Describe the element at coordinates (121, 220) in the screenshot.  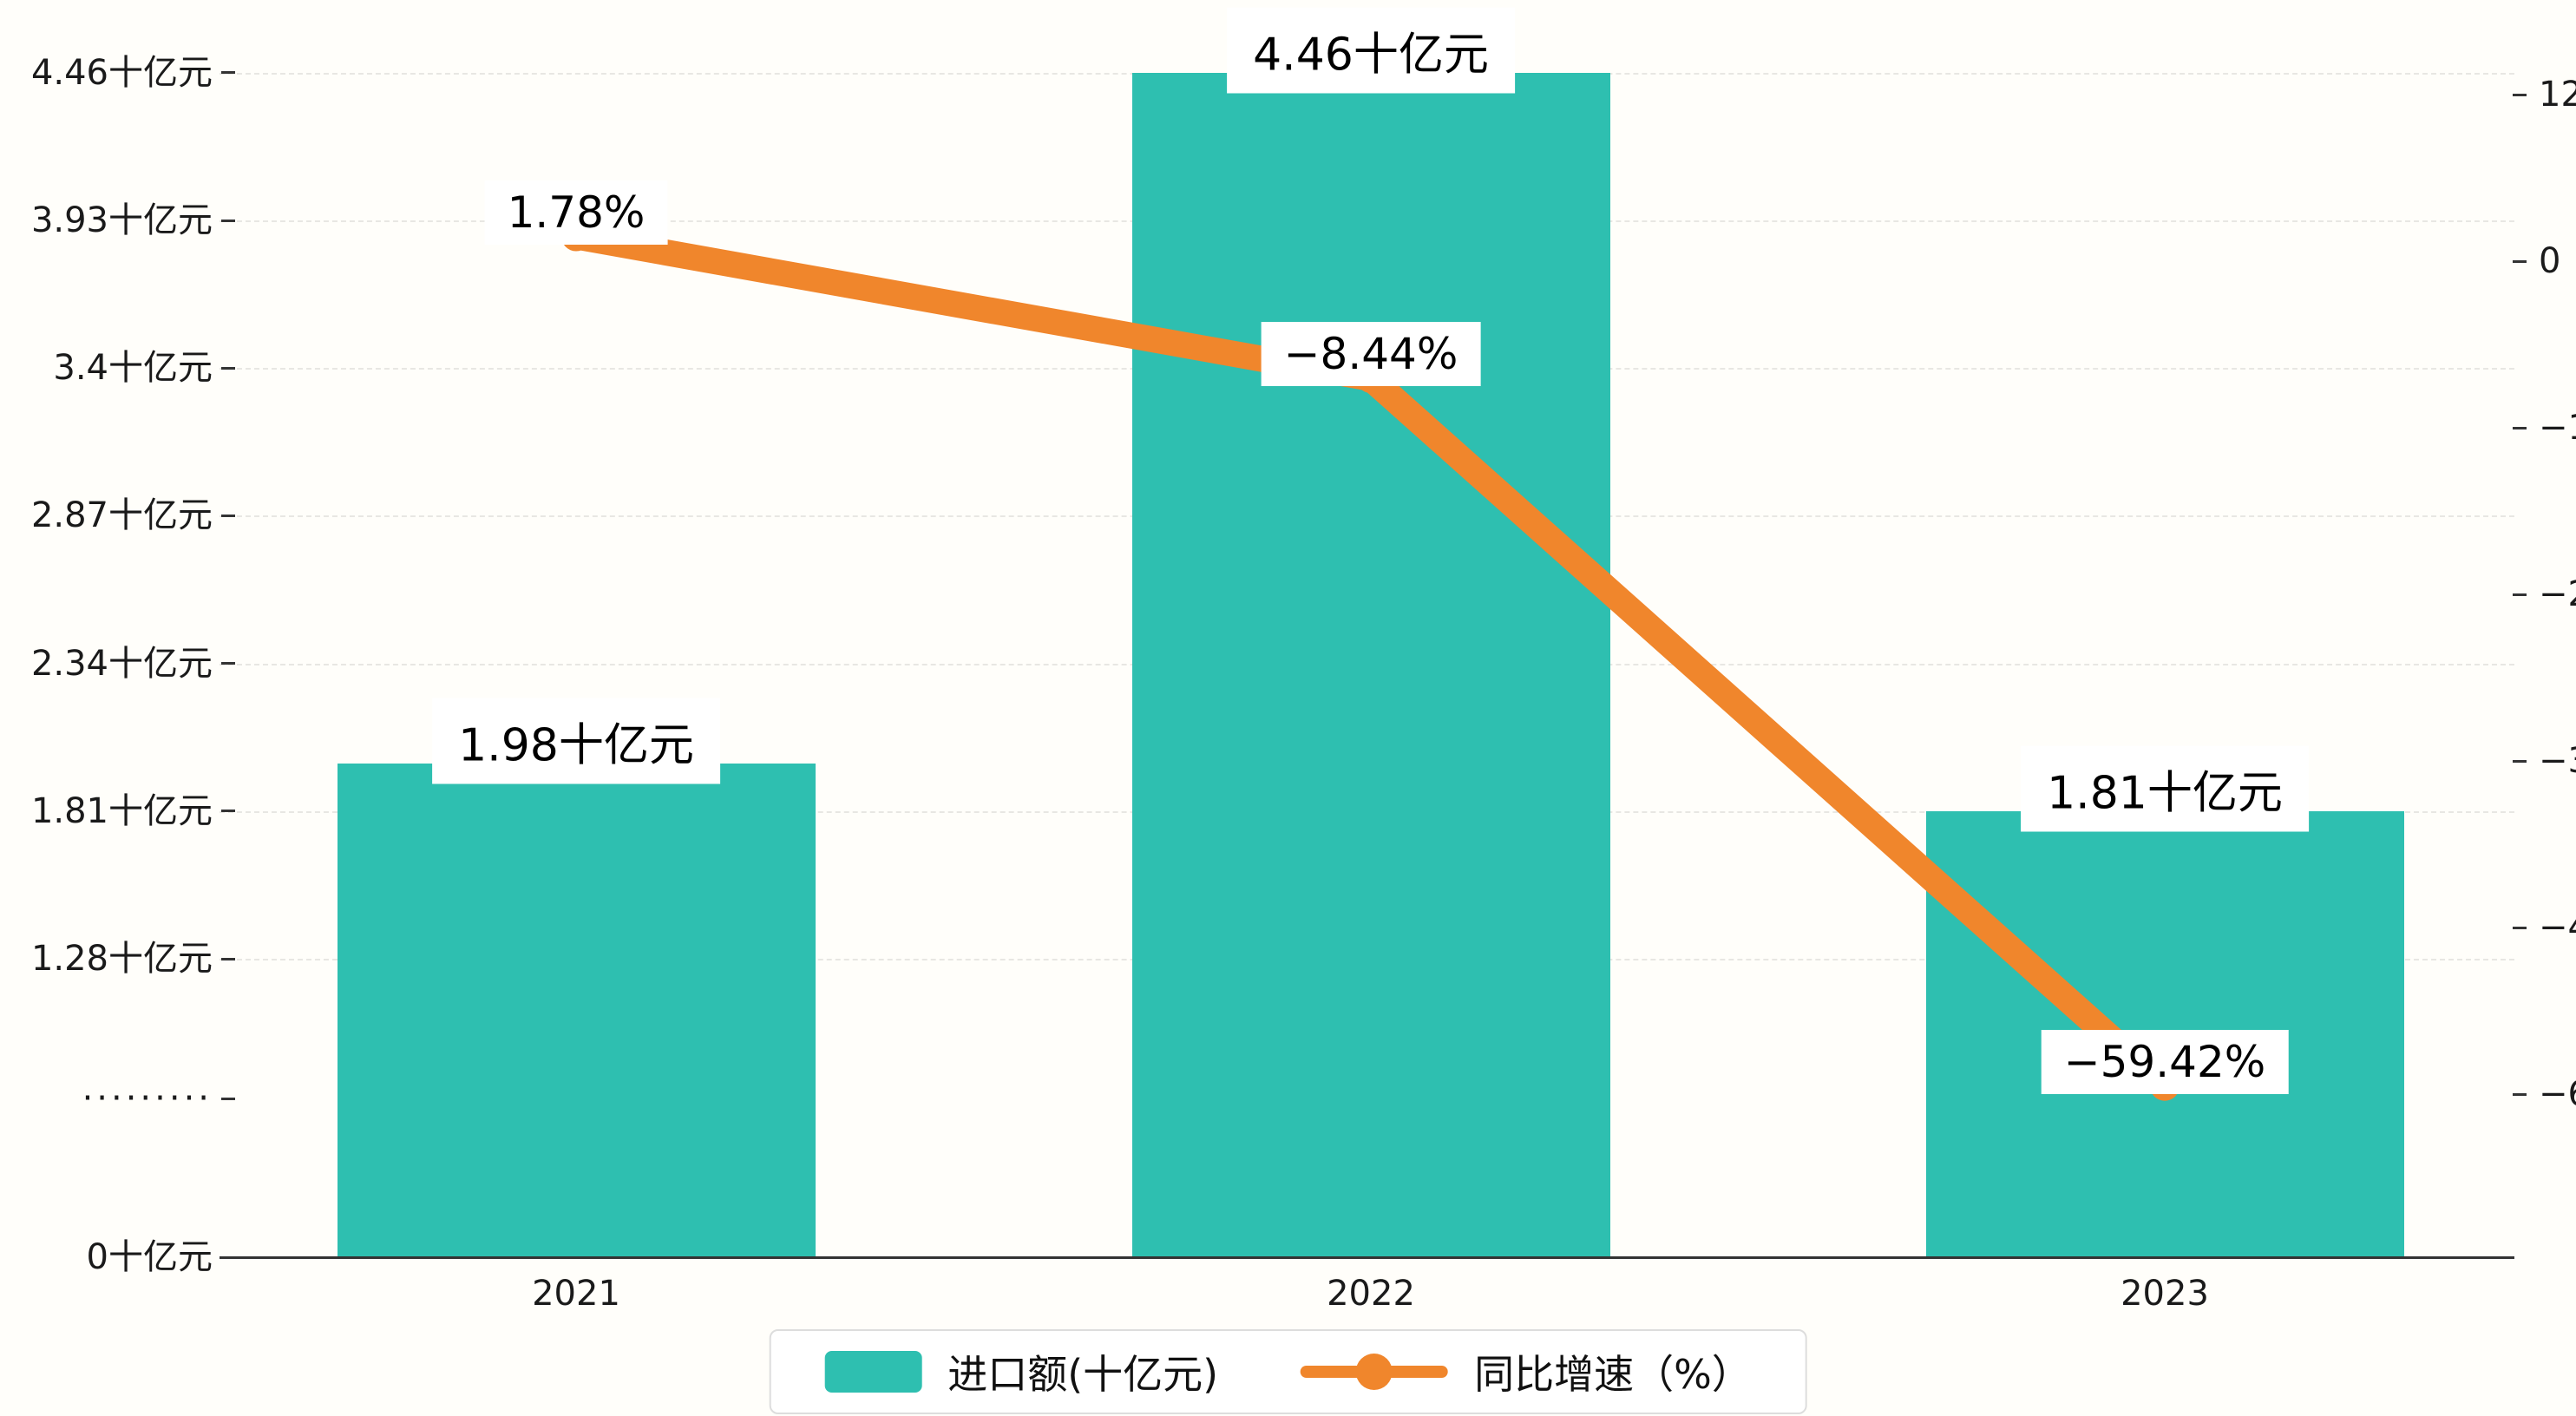
I see `left-axis-tick-label: 3.93十亿元` at that location.